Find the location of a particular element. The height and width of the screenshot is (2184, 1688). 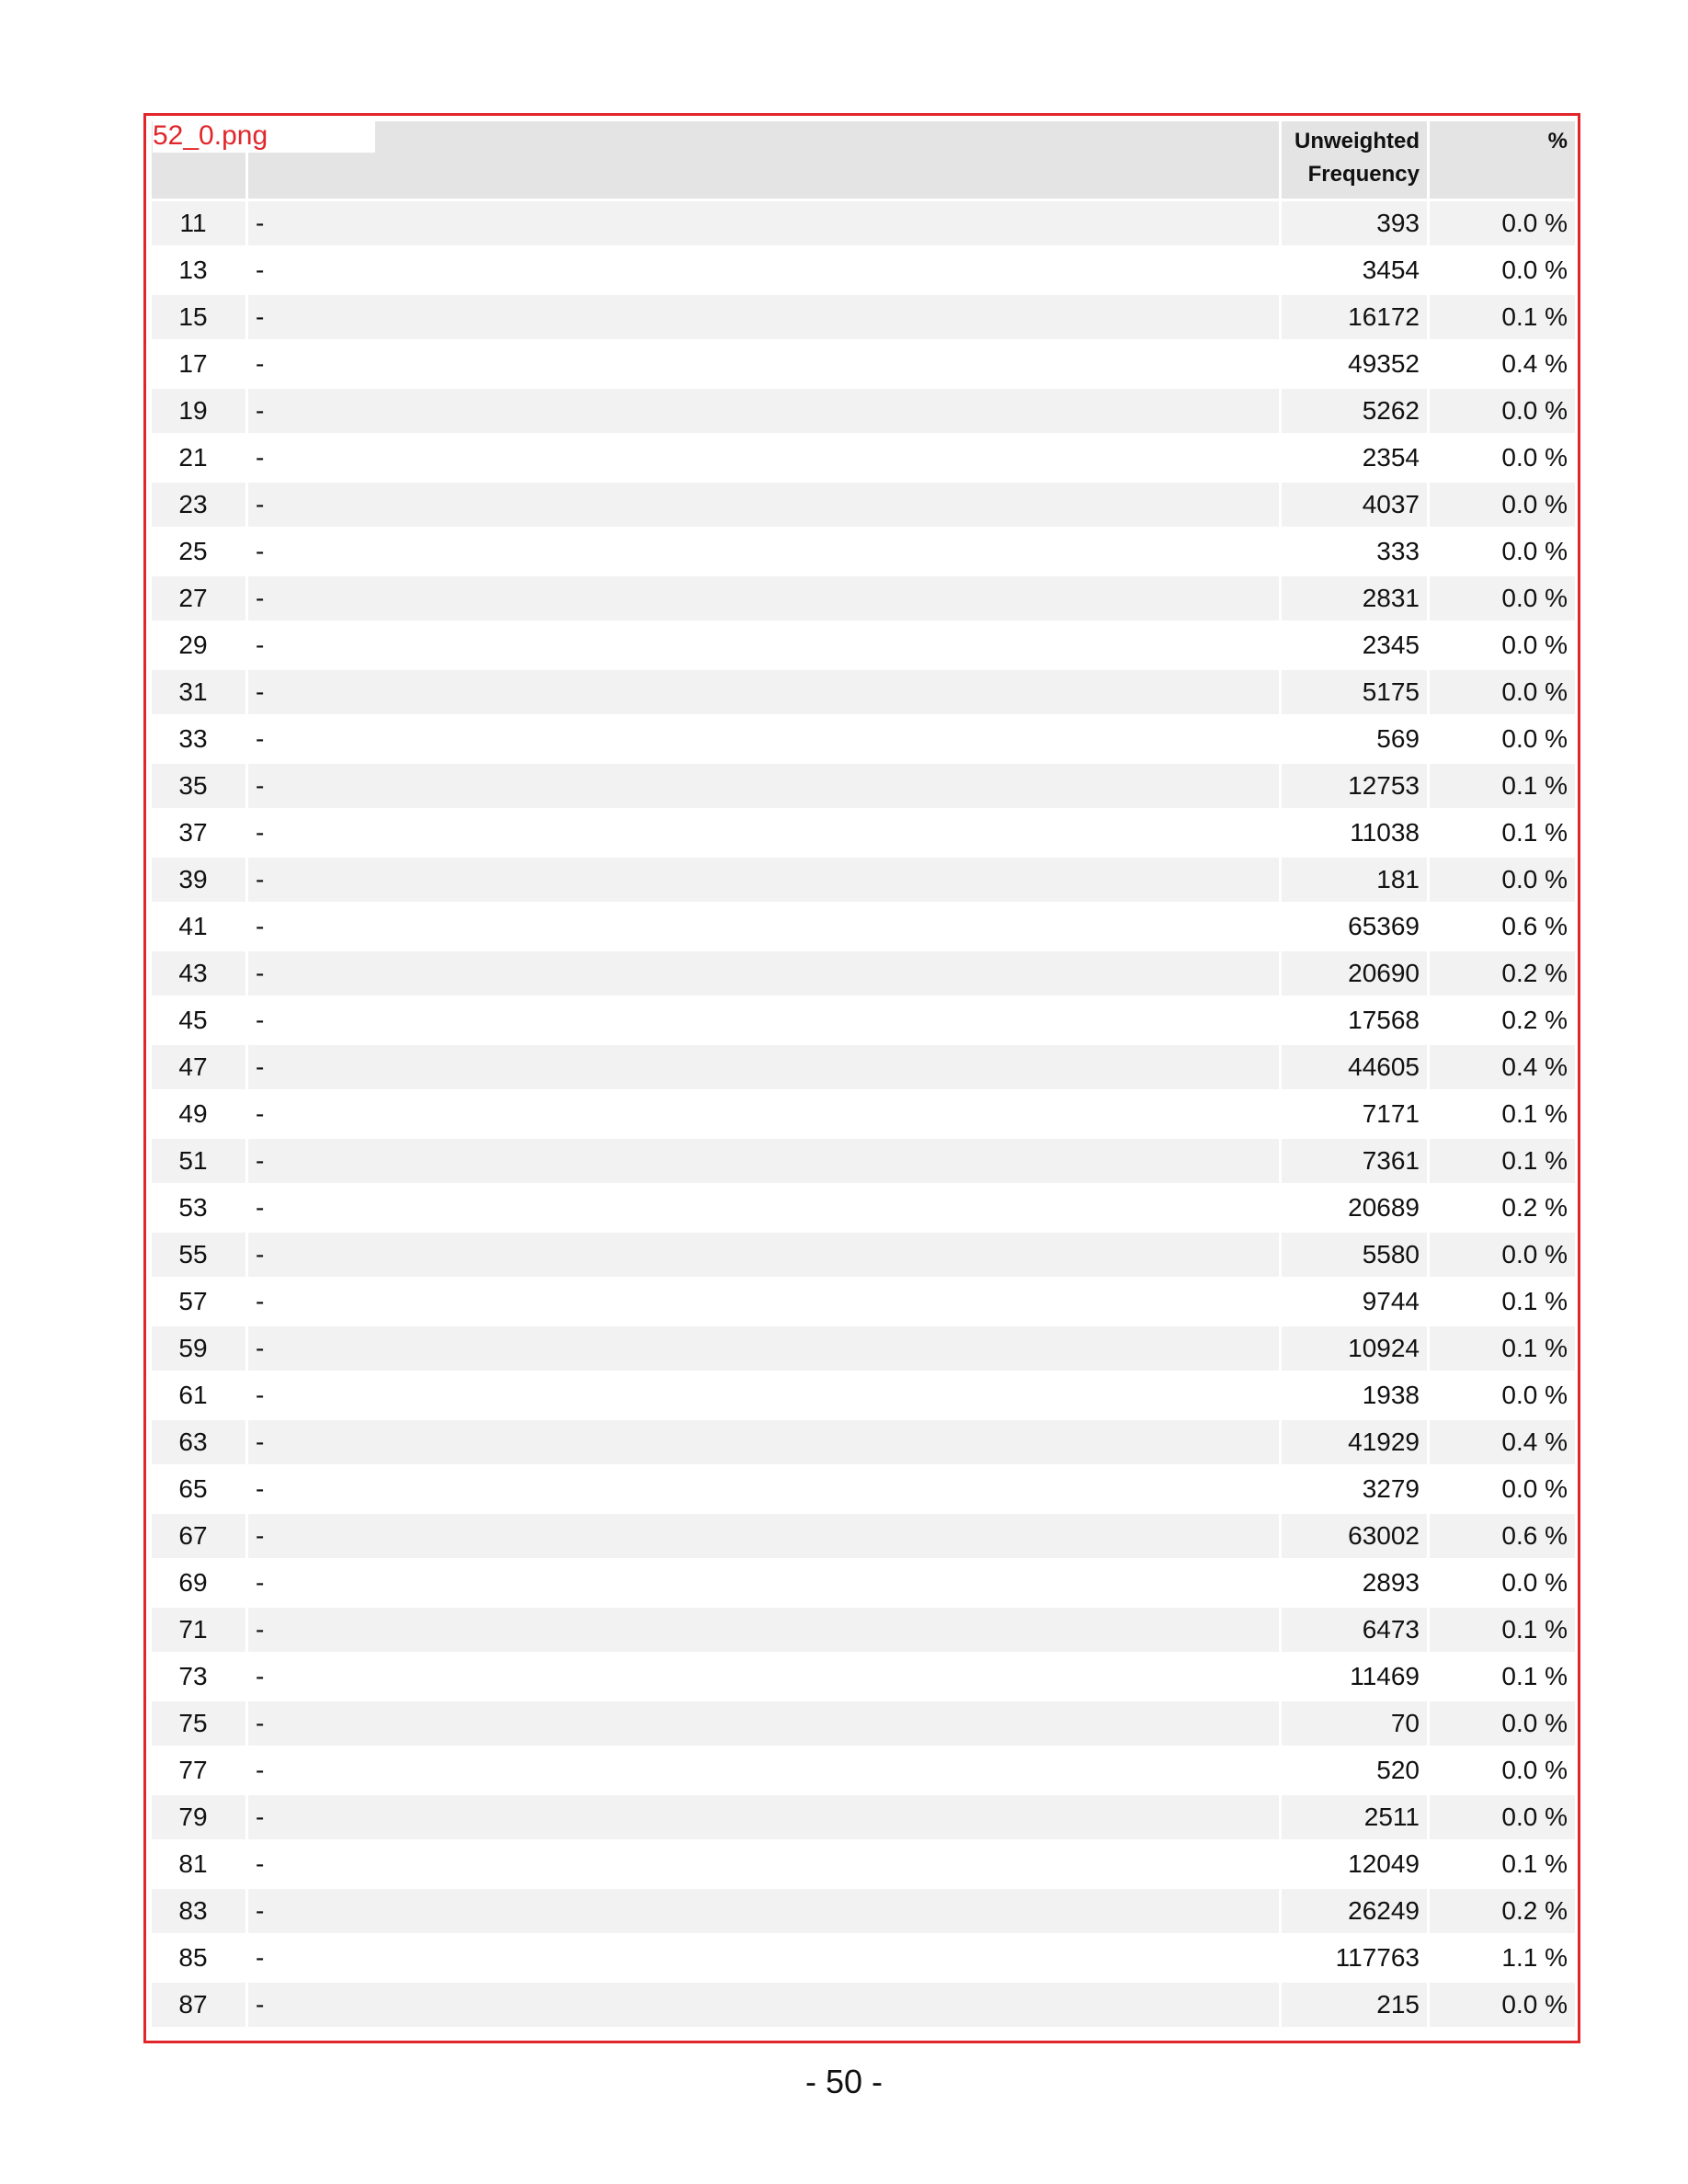

row-code: 81 is located at coordinates (198, 1864).